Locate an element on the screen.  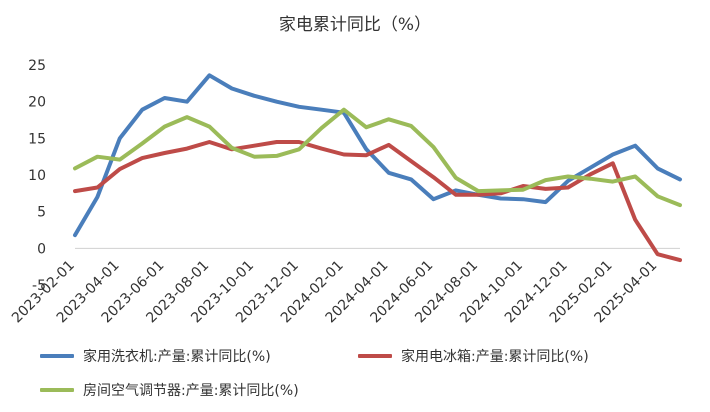
y-axis: -5 0 5 10 15 20 25 is located at coordinates (37, 176).